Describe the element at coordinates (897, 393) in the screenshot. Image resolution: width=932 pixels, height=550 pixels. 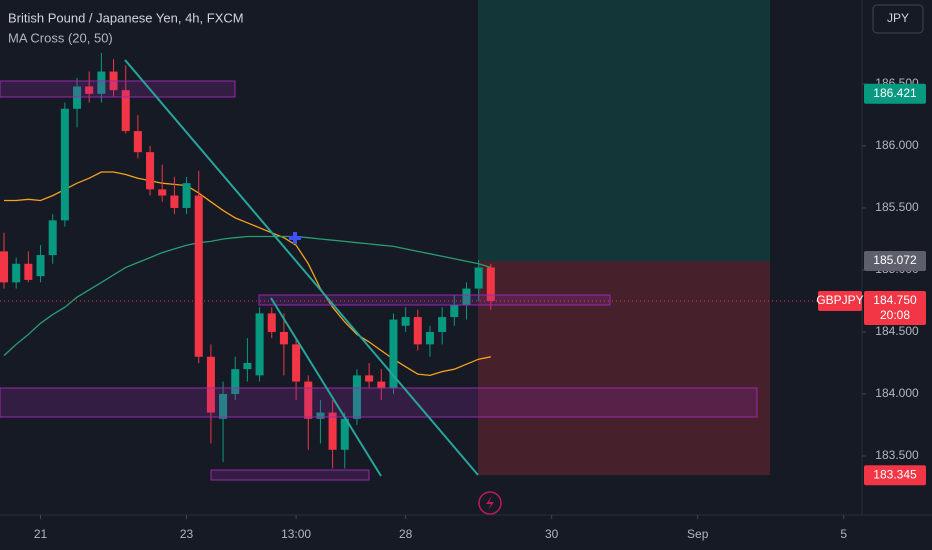
I see `y-tick-label: 184.000` at that location.